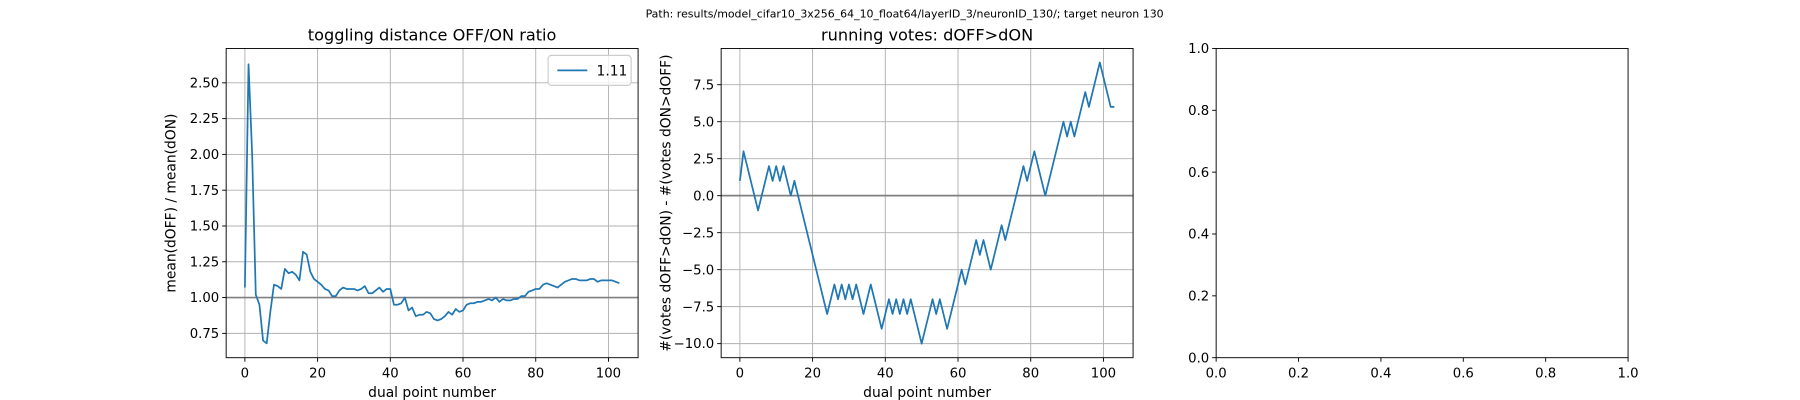  Describe the element at coordinates (205, 298) in the screenshot. I see `y-tick-label: 1.00` at that location.